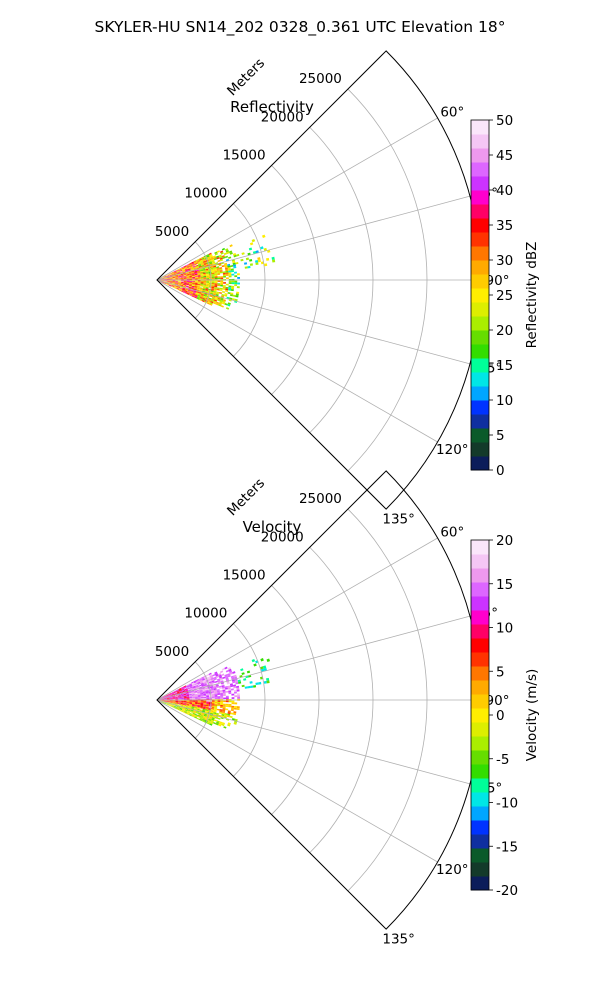  I want to click on radial-tick-label: 25000, so click(320, 79).